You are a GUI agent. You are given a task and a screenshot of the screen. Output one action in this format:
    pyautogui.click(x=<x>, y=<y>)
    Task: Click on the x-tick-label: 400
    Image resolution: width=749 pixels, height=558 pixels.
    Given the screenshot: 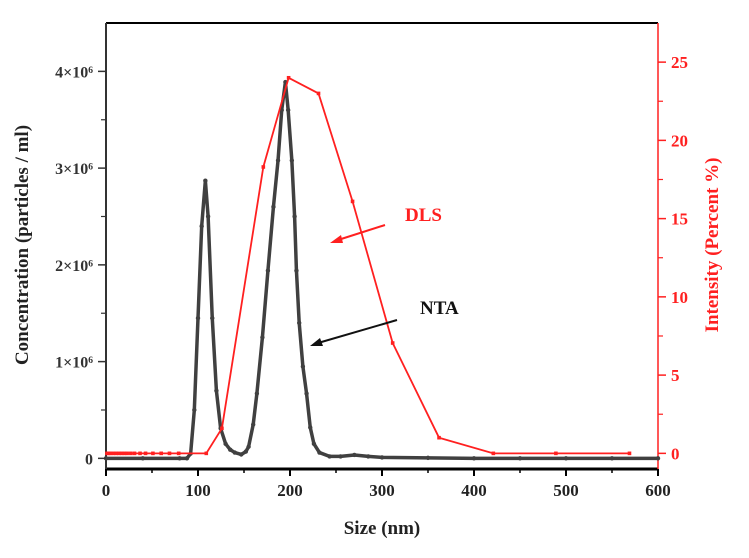 What is the action you would take?
    pyautogui.click(x=474, y=490)
    